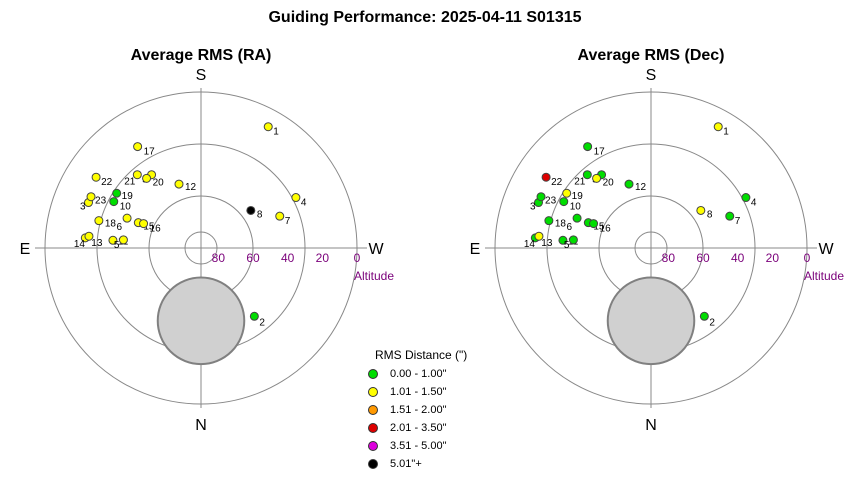  I want to click on legend-item: 1.51 - 2.00", so click(420, 410).